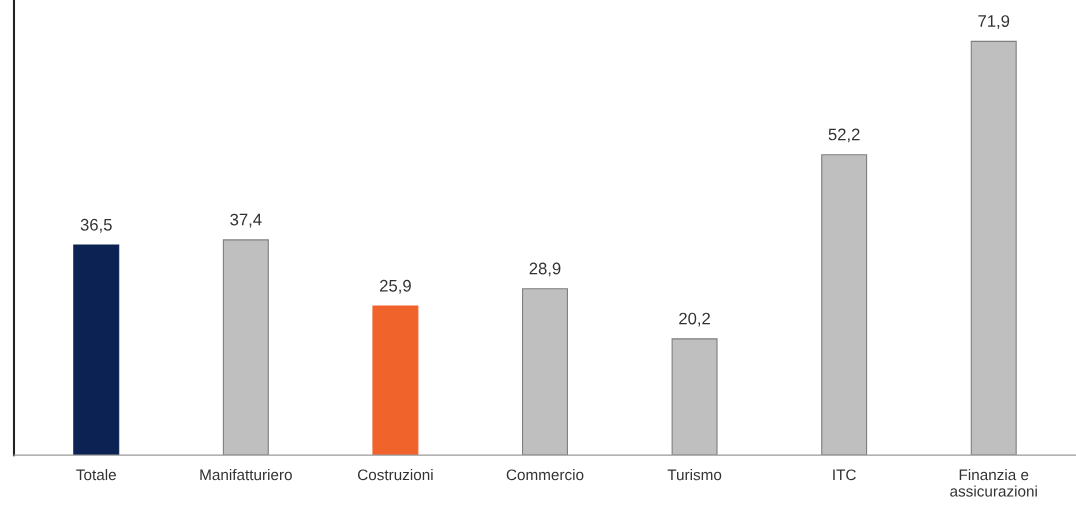 Image resolution: width=1076 pixels, height=516 pixels. Describe the element at coordinates (994, 22) in the screenshot. I see `data-label: 71,9` at that location.